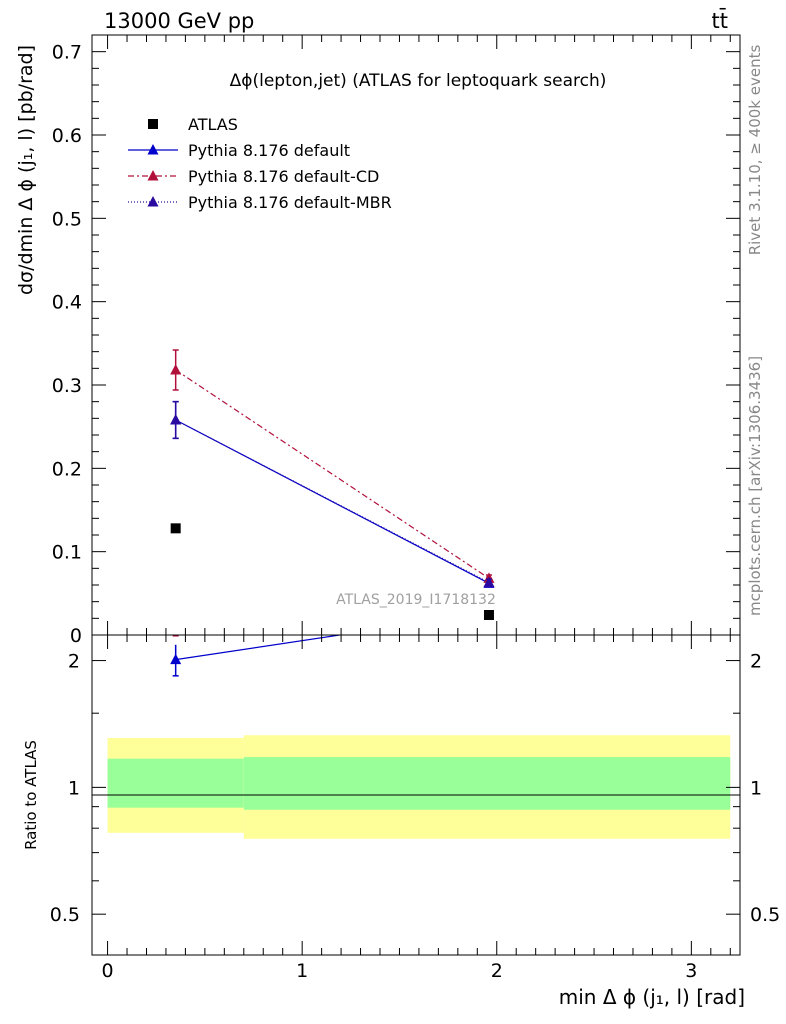 Image resolution: width=786 pixels, height=1024 pixels. What do you see at coordinates (67, 303) in the screenshot?
I see `main-y-tick-label: 0.4` at bounding box center [67, 303].